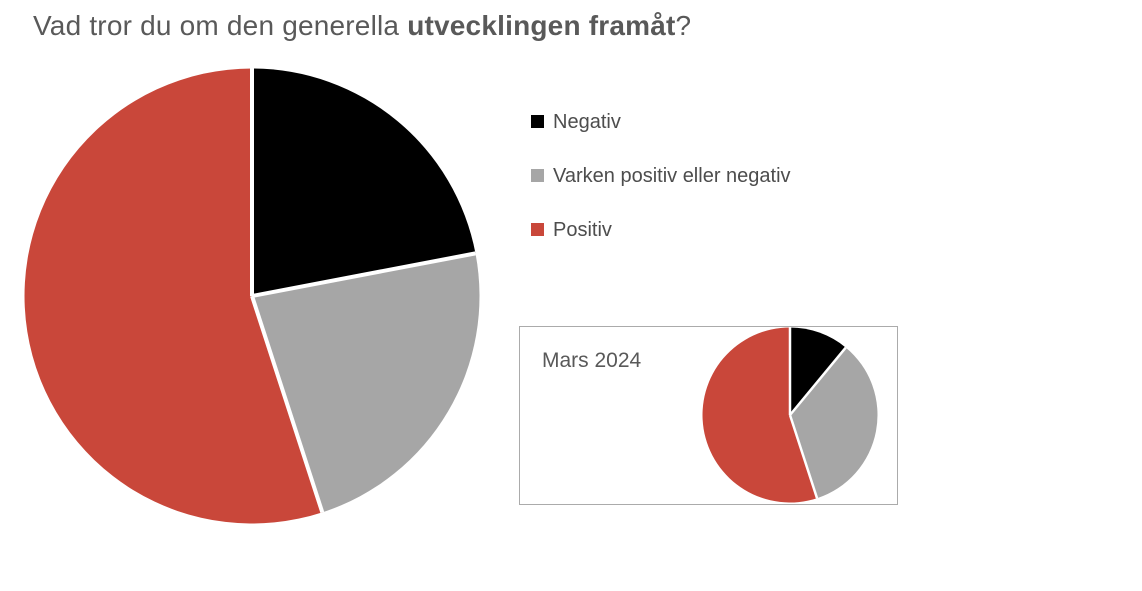  I want to click on legend-item-positiv: Positiv, so click(661, 229).